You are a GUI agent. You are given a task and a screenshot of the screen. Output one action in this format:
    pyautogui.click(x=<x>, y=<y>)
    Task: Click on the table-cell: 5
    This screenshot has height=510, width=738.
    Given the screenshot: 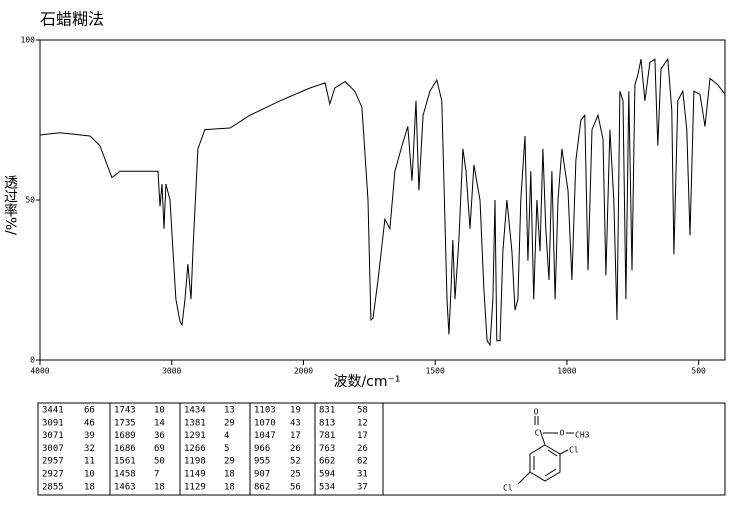 What is the action you would take?
    pyautogui.click(x=226, y=449)
    